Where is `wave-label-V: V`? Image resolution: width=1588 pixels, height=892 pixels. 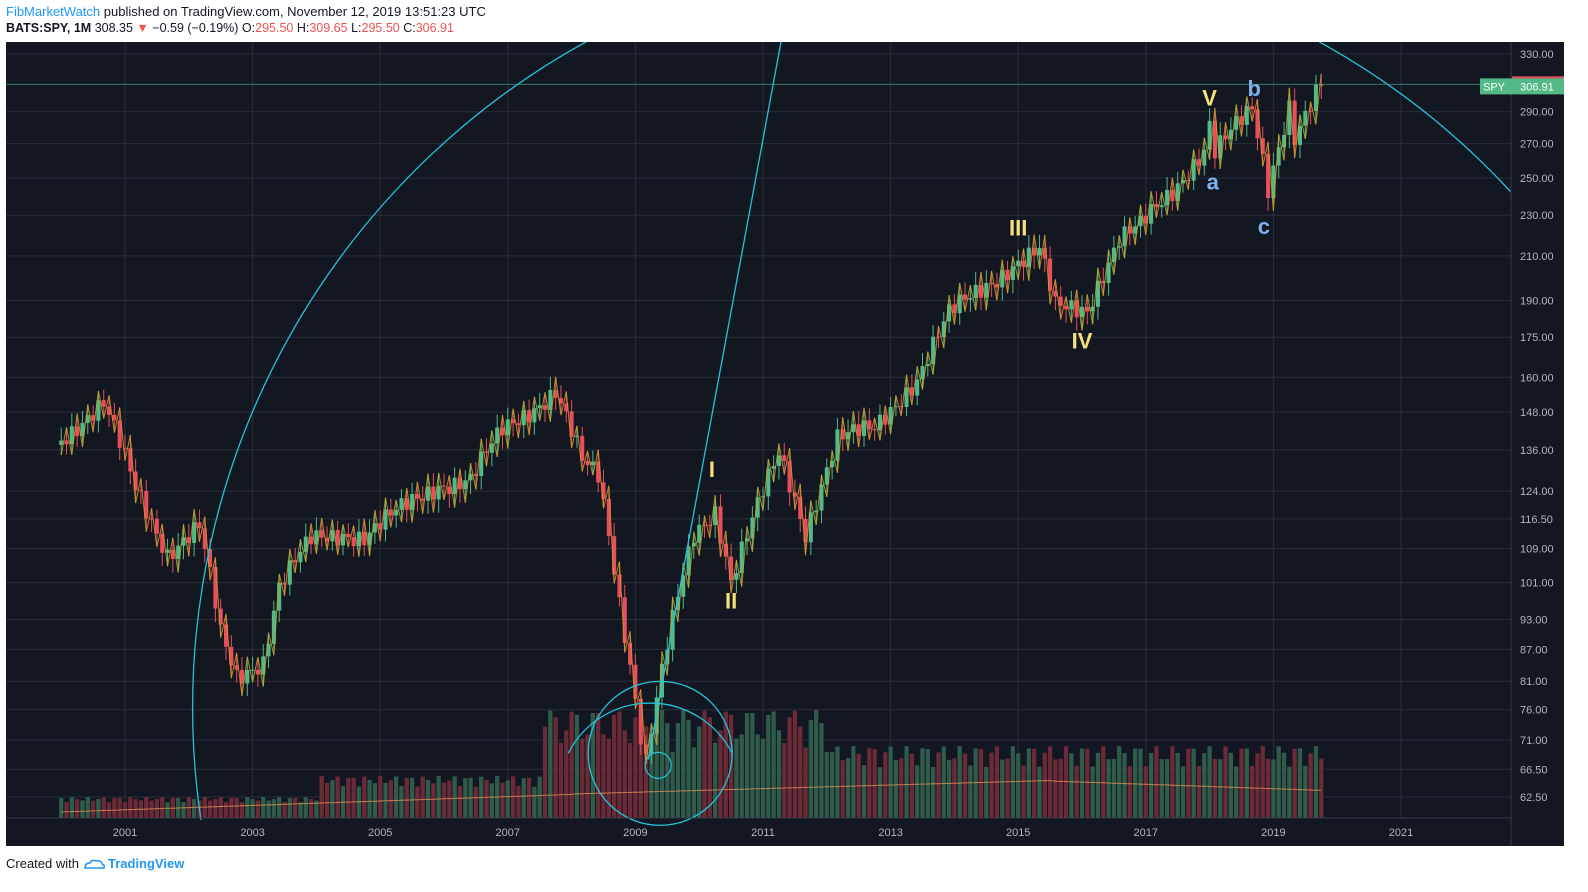 wave-label-V: V is located at coordinates (1209, 97).